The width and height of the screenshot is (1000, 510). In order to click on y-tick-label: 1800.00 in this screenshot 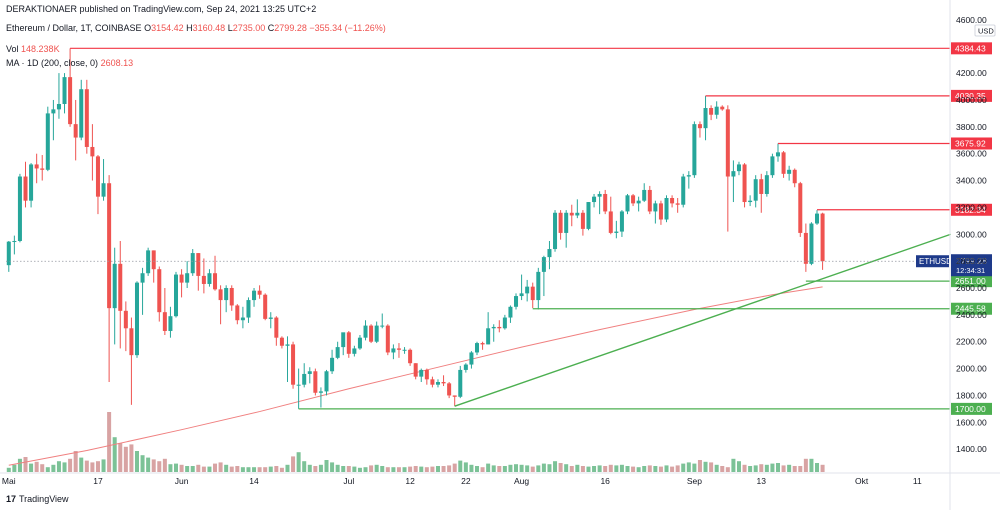, I will do `click(971, 395)`.